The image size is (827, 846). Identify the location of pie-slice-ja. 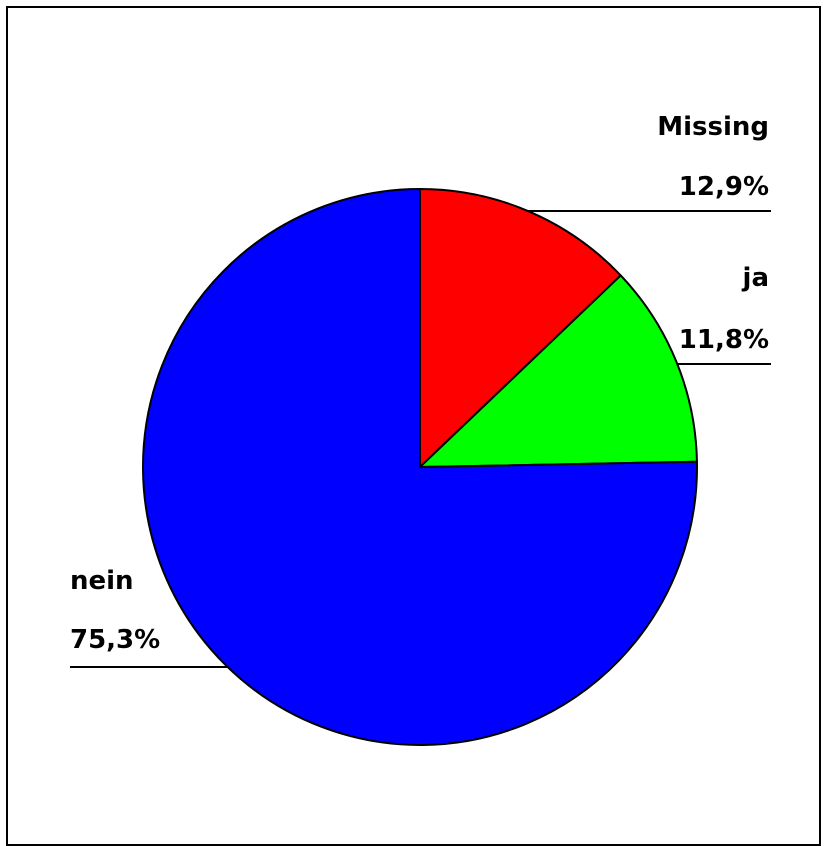
(558, 371).